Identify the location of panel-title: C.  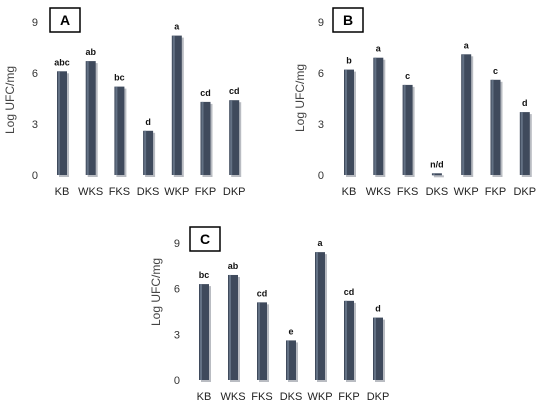
(205, 239).